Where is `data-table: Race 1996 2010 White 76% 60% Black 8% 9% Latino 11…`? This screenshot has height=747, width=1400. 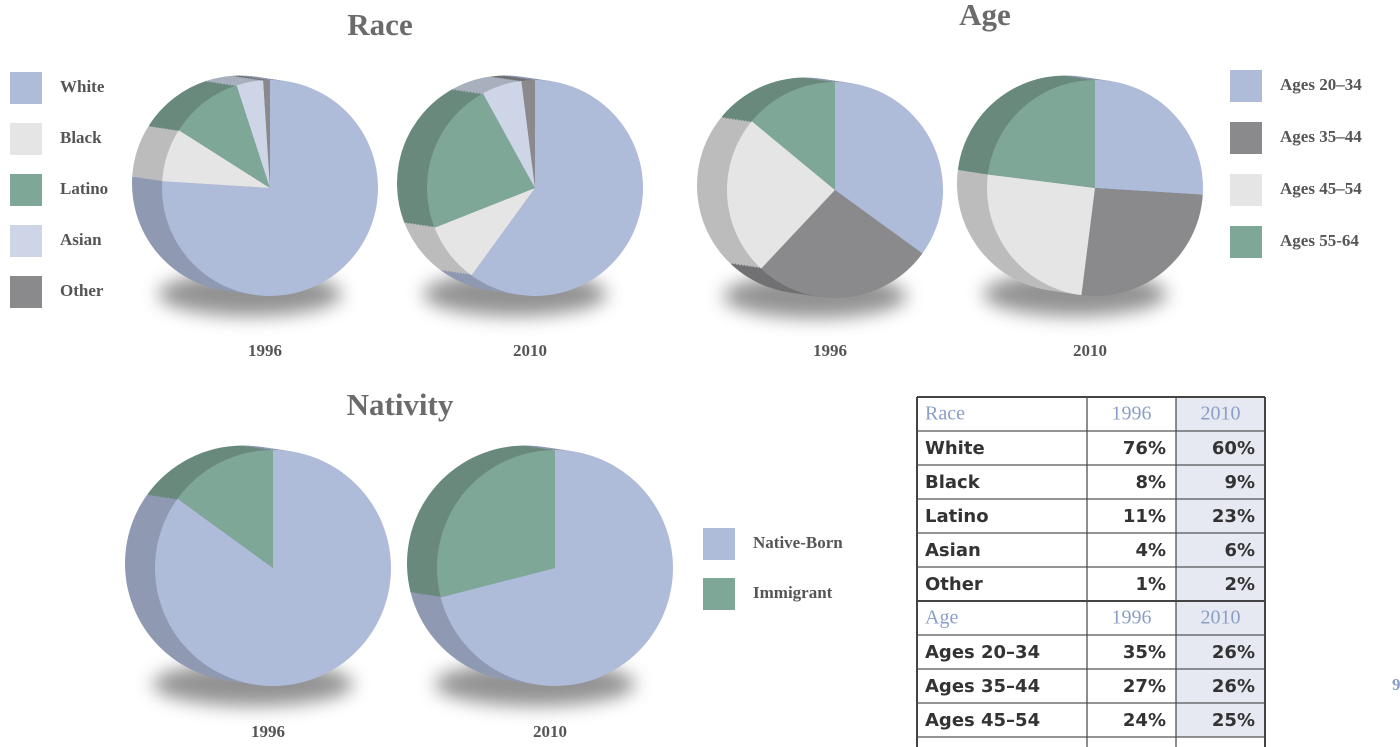
data-table: Race 1996 2010 White 76% 60% Black 8% 9% Latino 11… is located at coordinates (1091, 571).